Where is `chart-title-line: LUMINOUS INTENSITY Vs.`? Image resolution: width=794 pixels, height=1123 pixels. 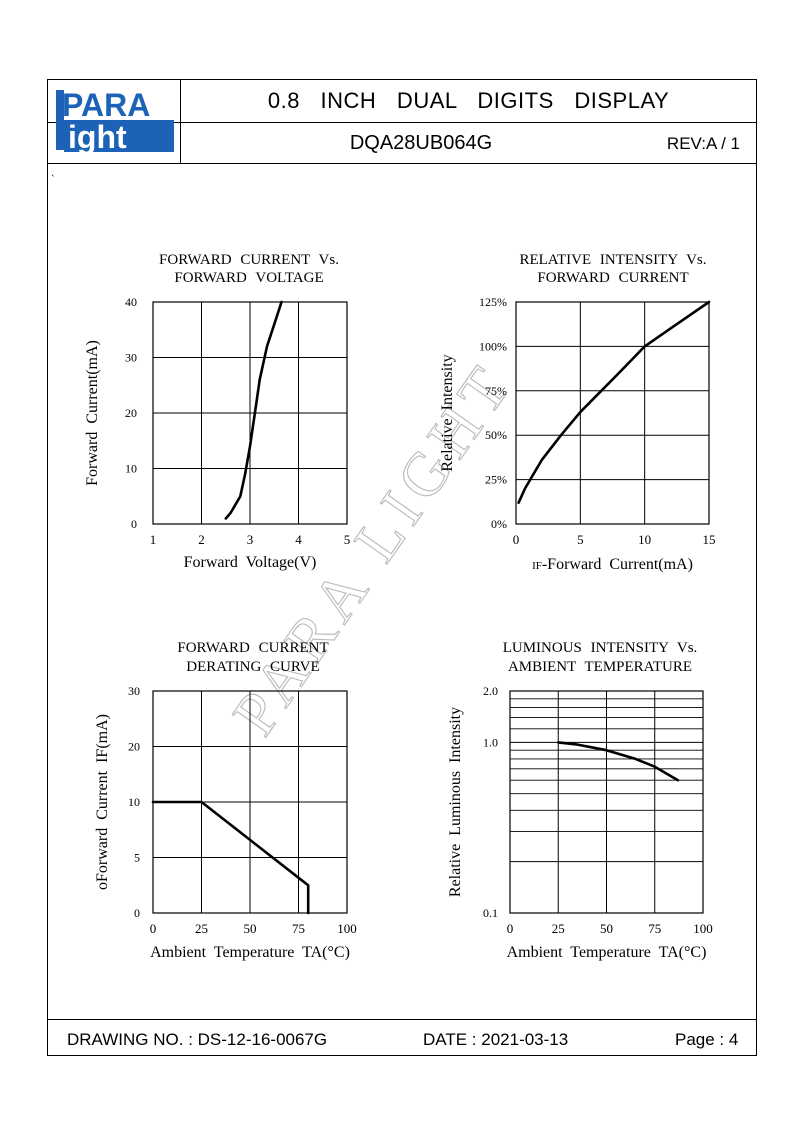
chart-title-line: LUMINOUS INTENSITY Vs. is located at coordinates (600, 648).